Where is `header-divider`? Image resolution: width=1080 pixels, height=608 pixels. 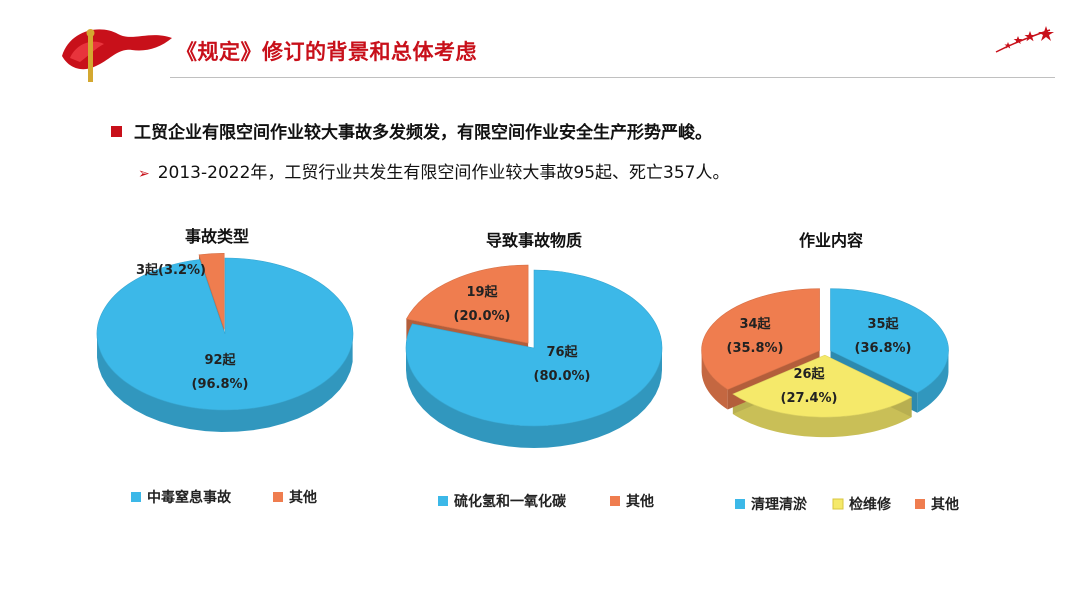 header-divider is located at coordinates (612, 77).